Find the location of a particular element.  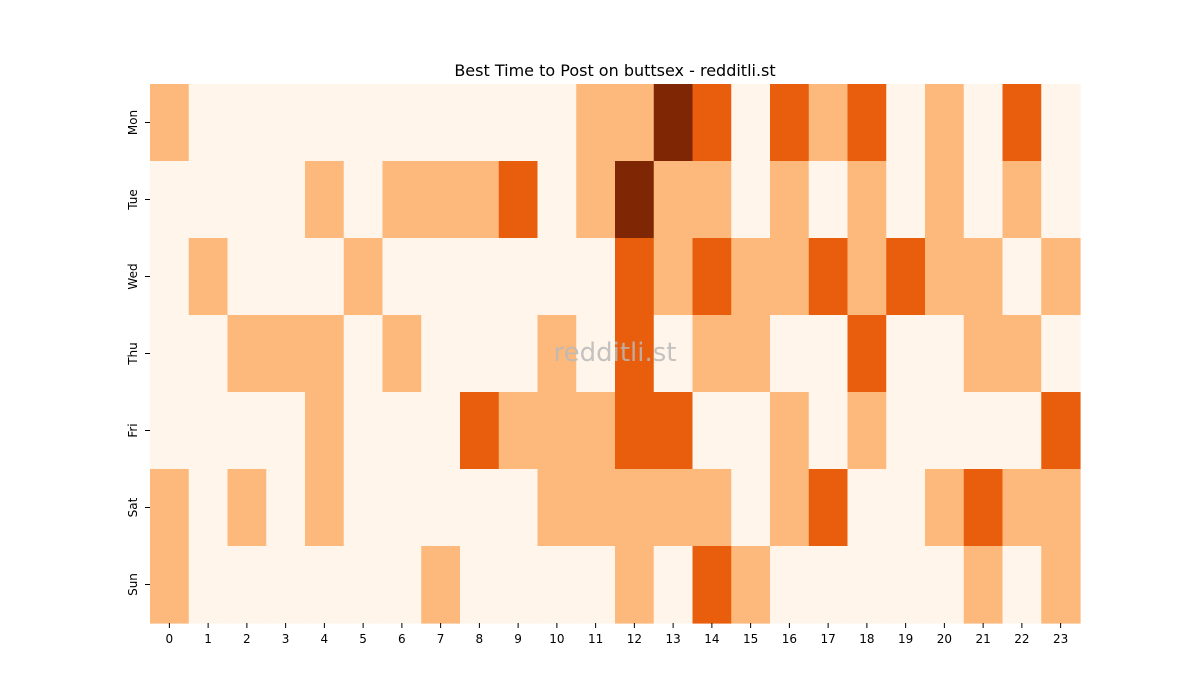

y-tick-label: Fri is located at coordinates (133, 430).